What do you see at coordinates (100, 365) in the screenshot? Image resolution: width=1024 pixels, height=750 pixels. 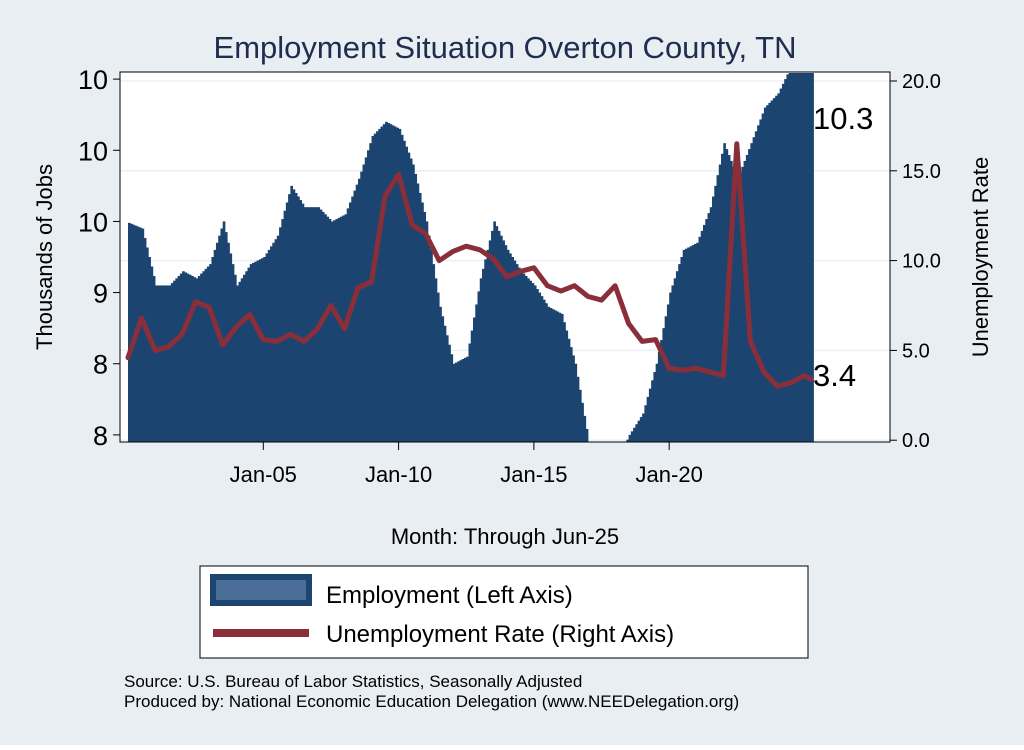 I see `y-left-tick-label: 8` at bounding box center [100, 365].